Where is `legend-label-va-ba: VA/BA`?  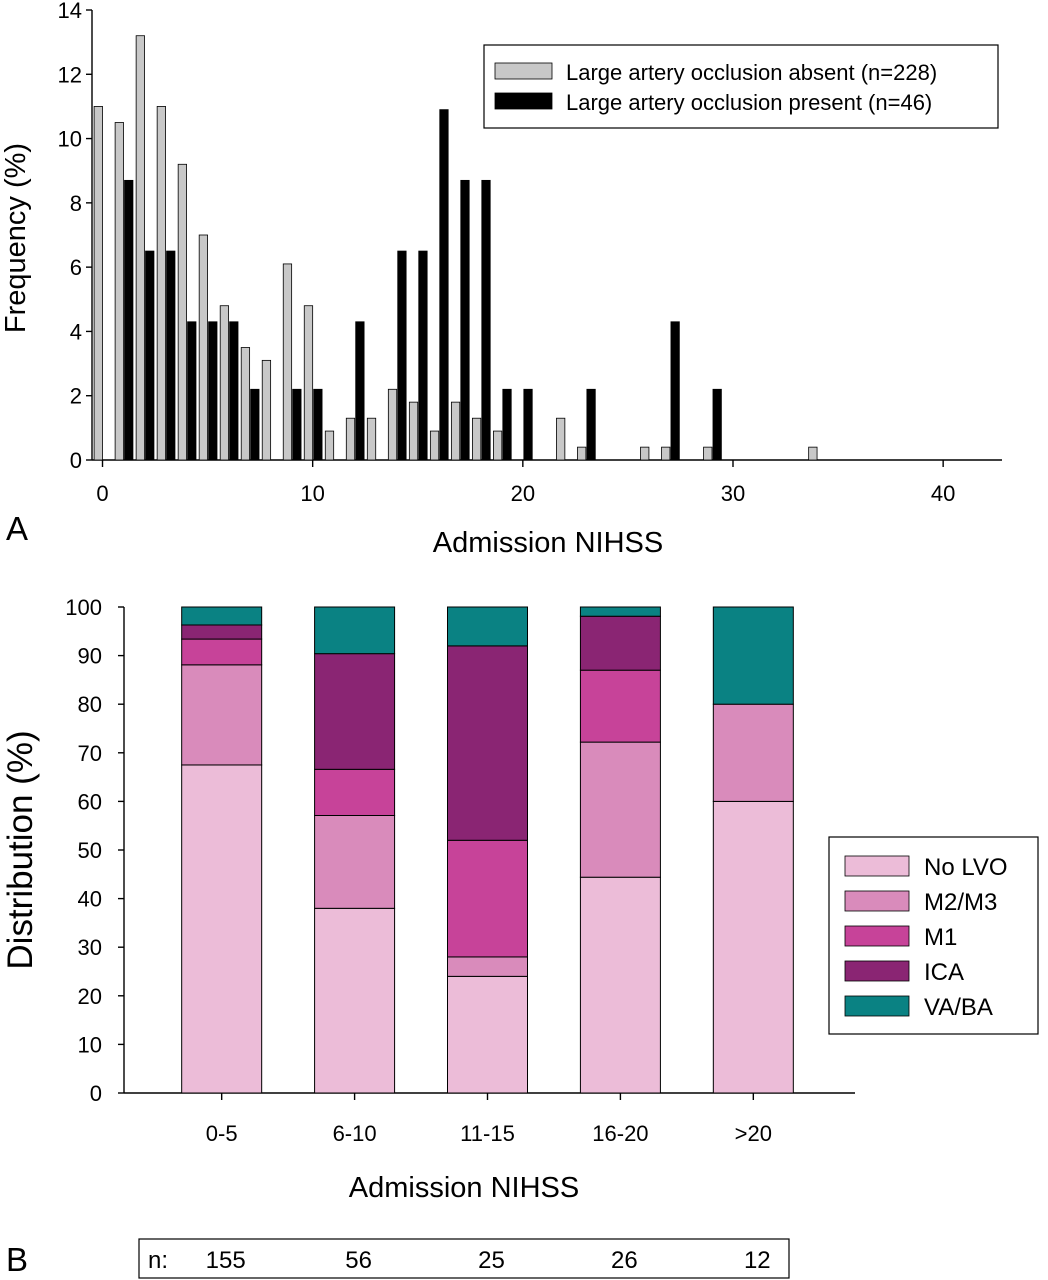 legend-label-va-ba: VA/BA is located at coordinates (958, 1007).